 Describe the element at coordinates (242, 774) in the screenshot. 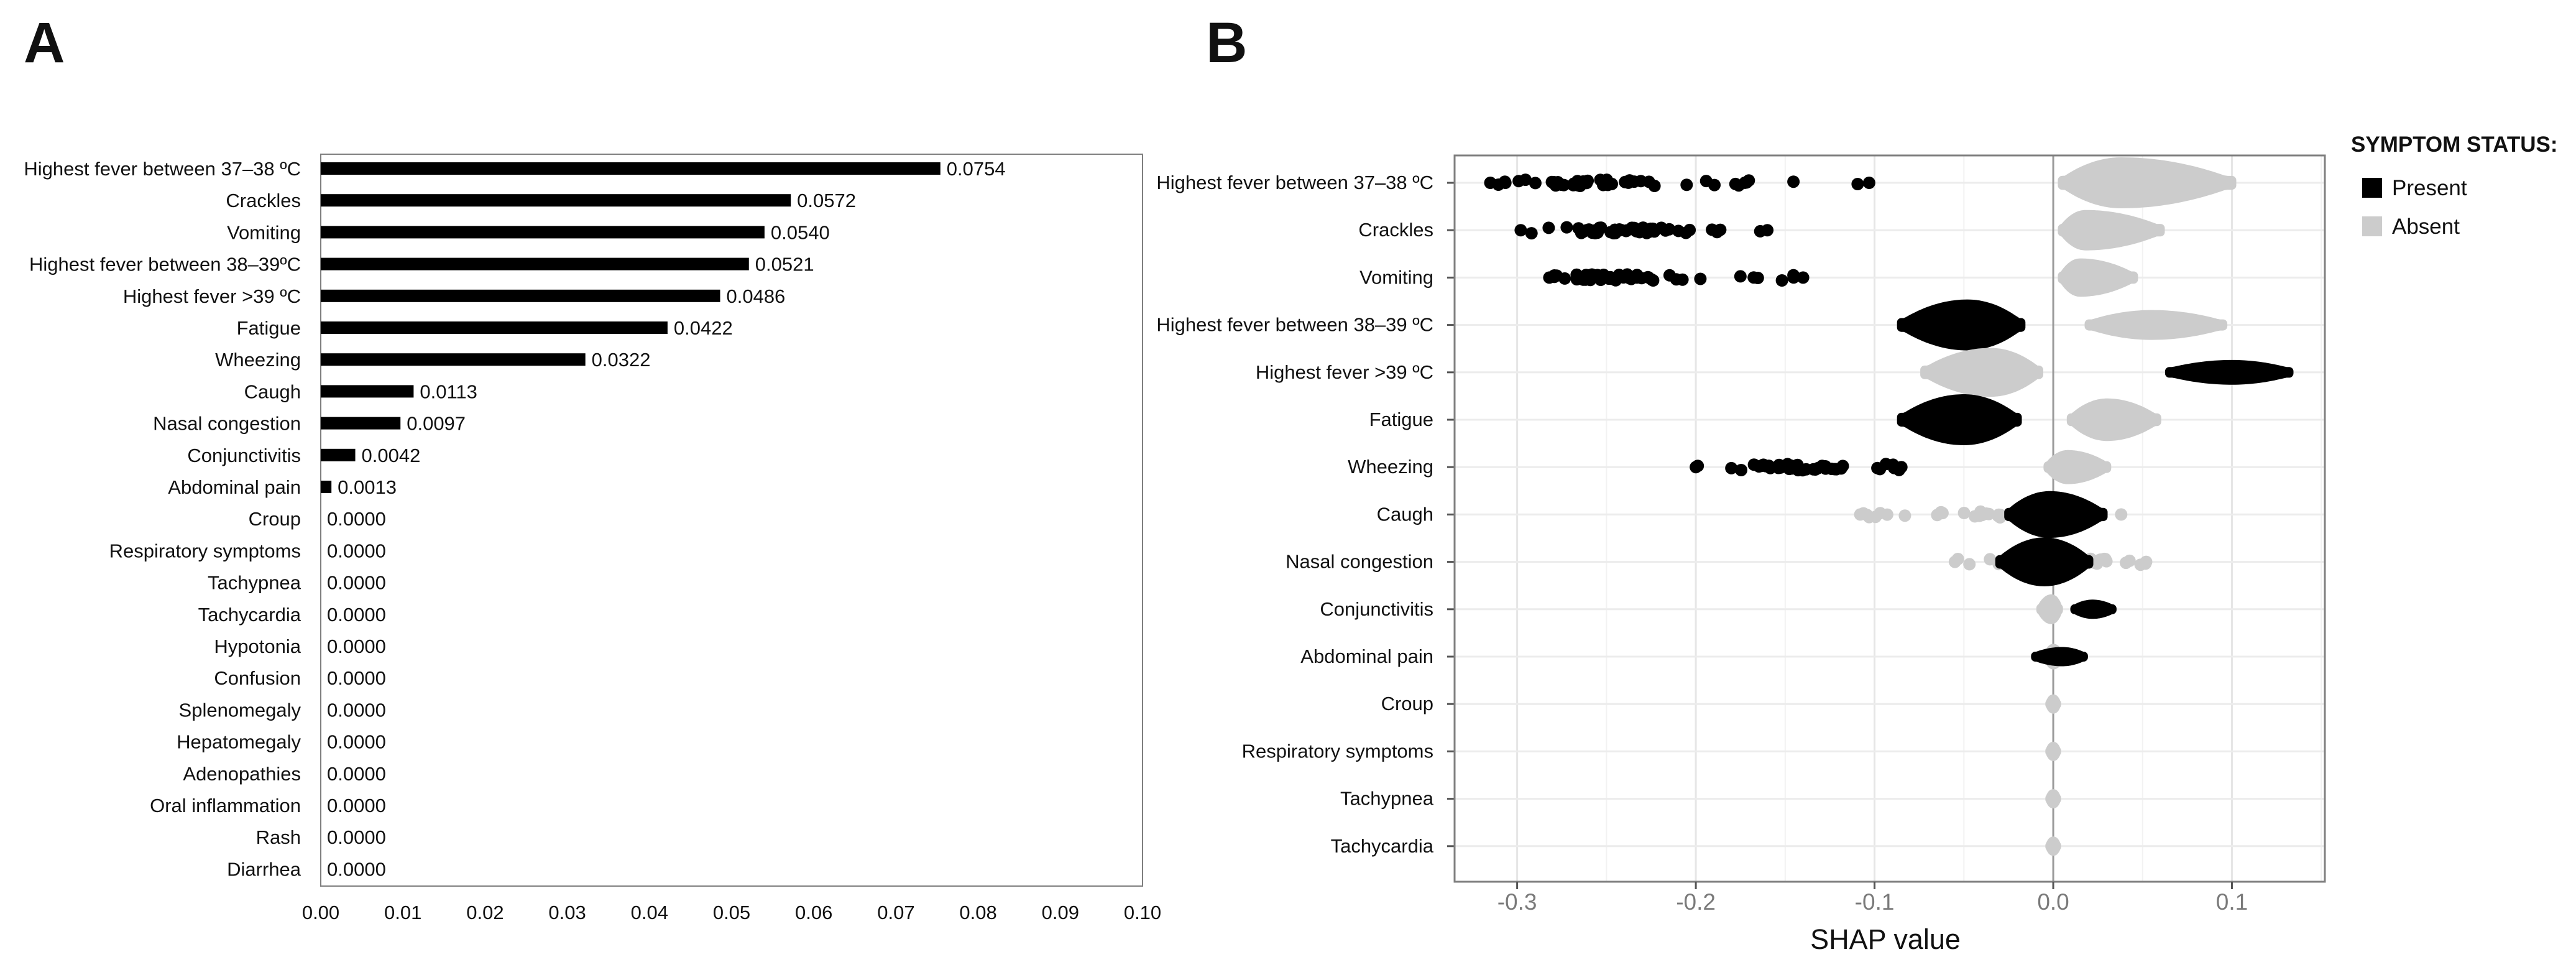

I see `category-label: Adenopathies` at that location.